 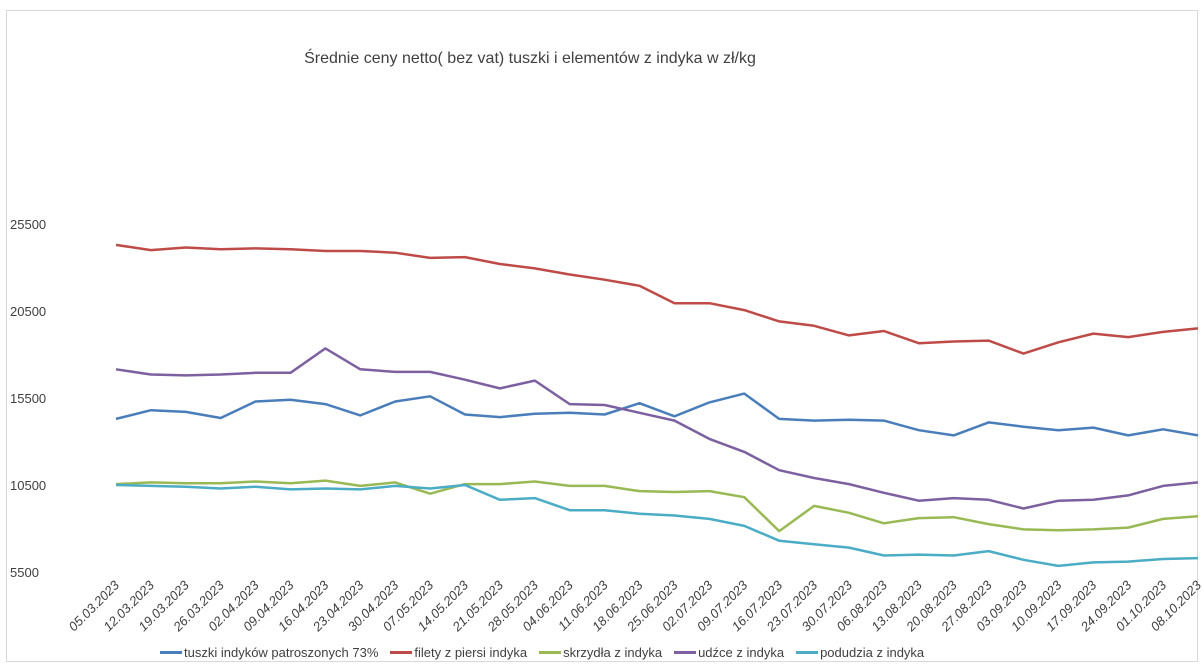 I want to click on legend-item: skrzydła z indyka, so click(x=600, y=652).